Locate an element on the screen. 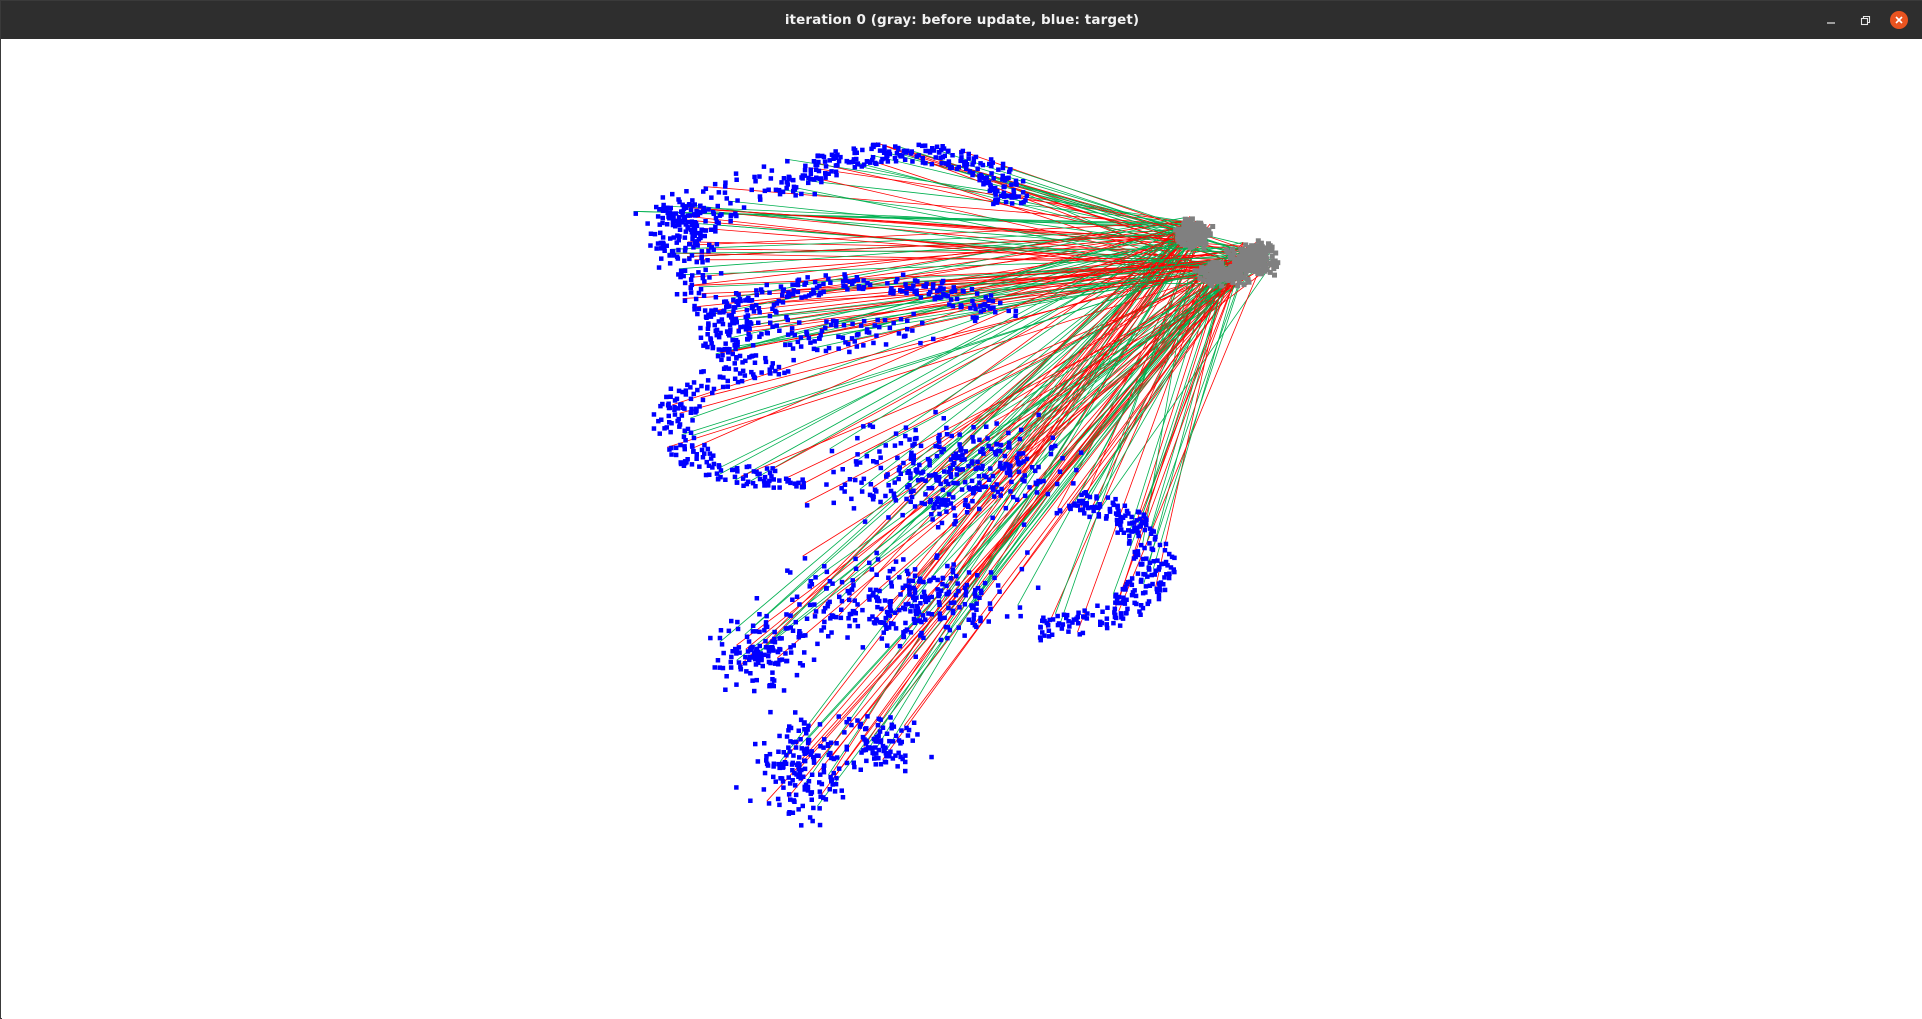 This screenshot has width=1922, height=1019. close-button is located at coordinates (1899, 20).